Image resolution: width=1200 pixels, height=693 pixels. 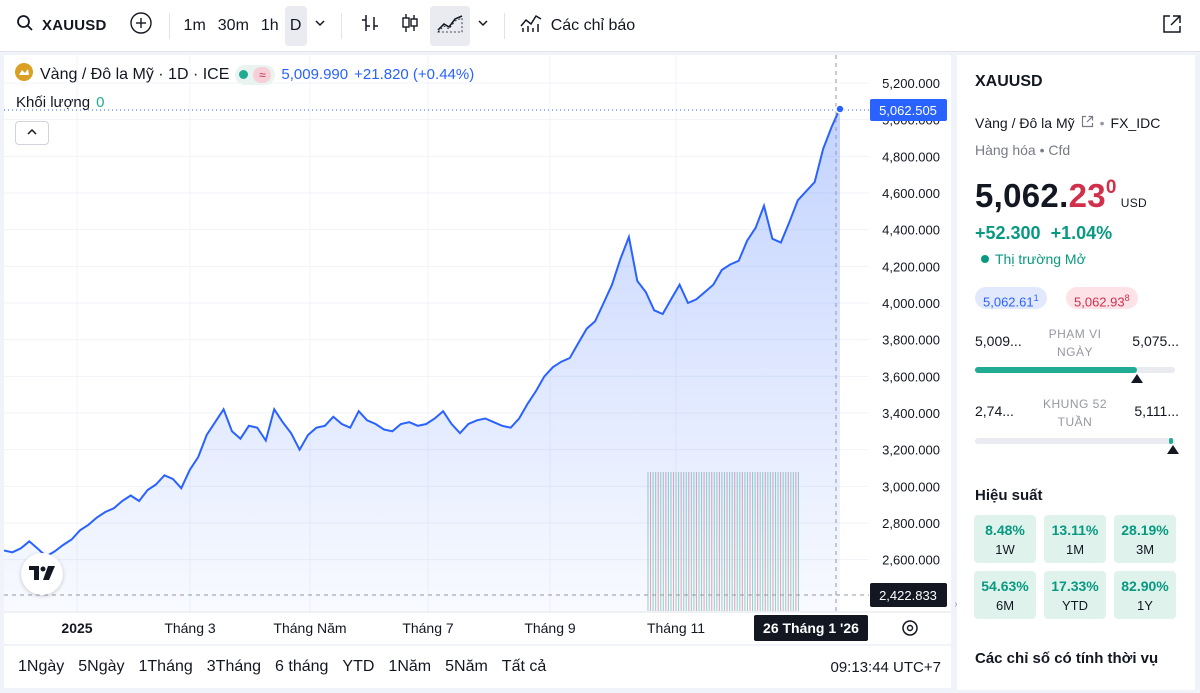 I want to click on price-axis-tick: 2,800.000, so click(x=911, y=523).